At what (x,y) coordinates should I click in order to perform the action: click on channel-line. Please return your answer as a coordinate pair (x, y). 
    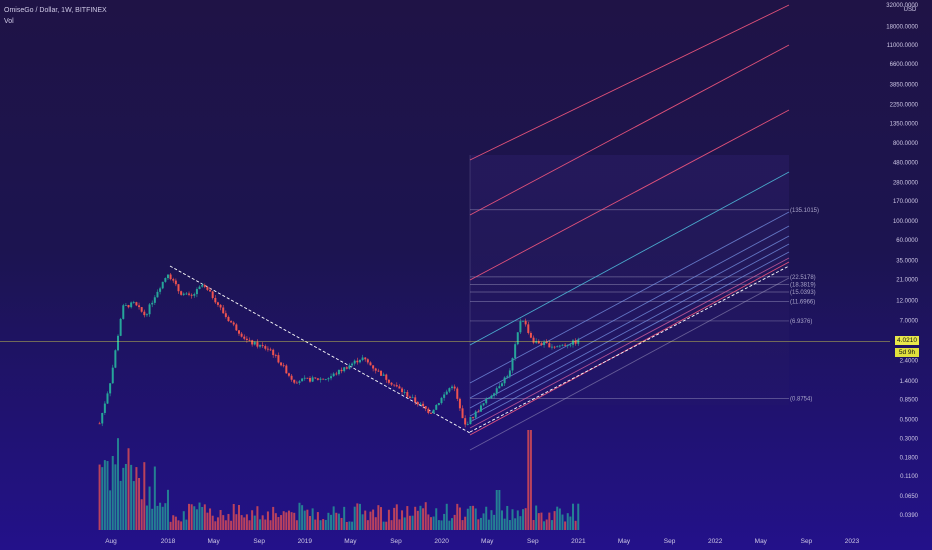
    Looking at the image, I should click on (629, 322).